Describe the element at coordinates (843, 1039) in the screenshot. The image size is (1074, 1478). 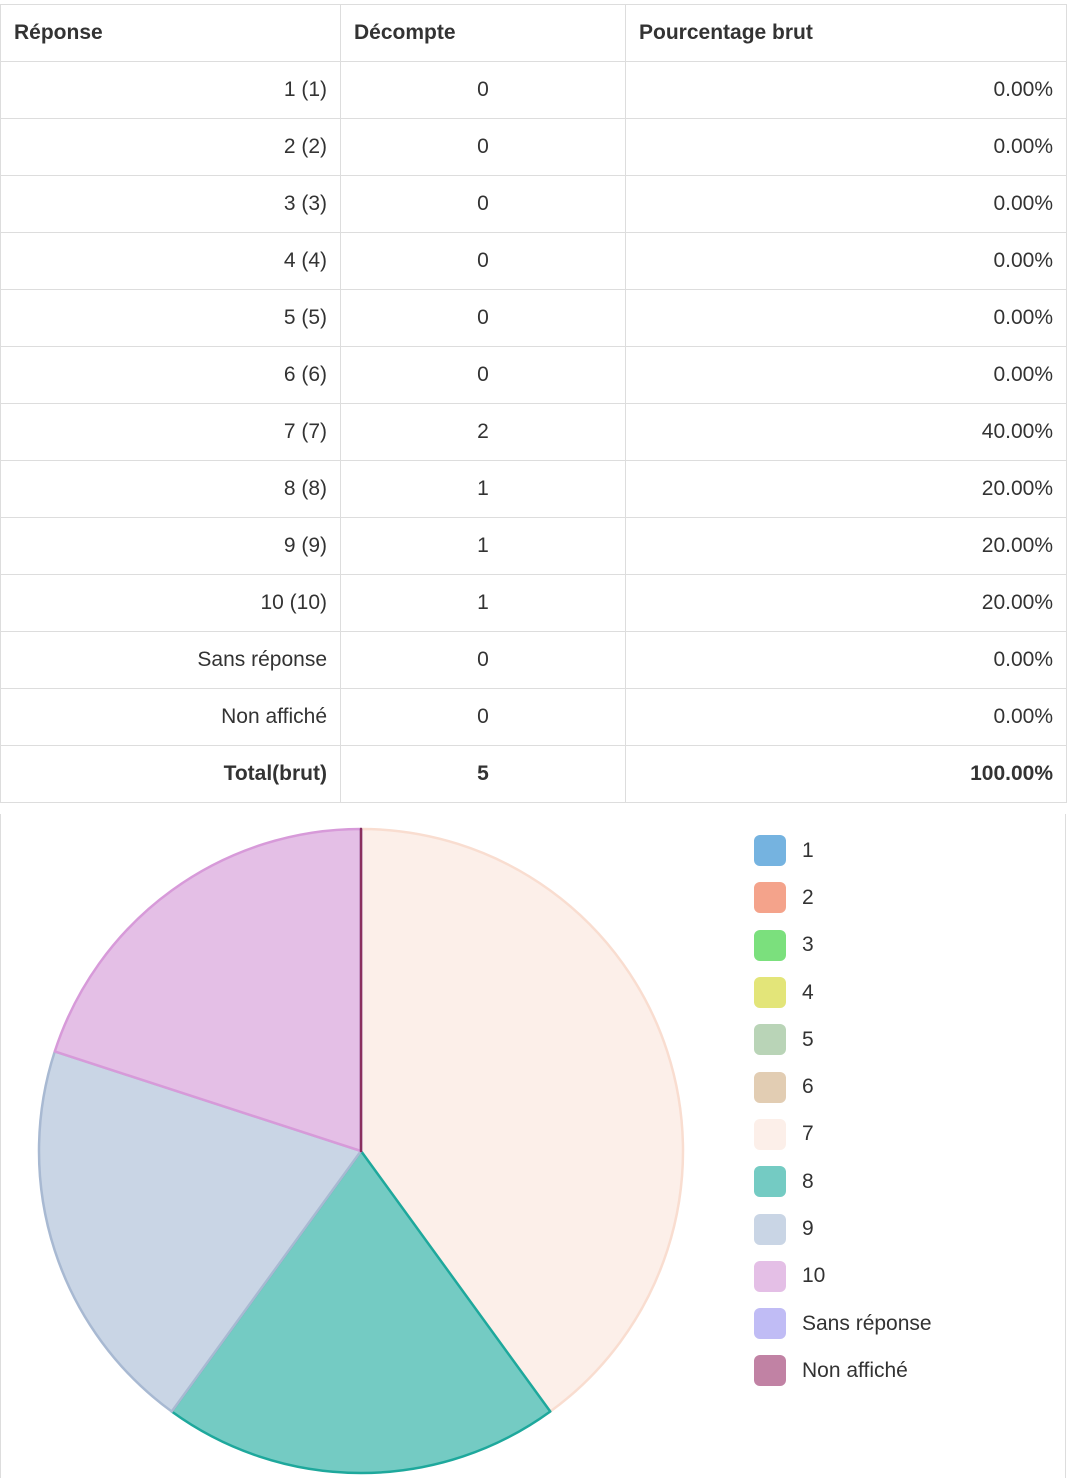
I see `legend-item-5: 5` at that location.